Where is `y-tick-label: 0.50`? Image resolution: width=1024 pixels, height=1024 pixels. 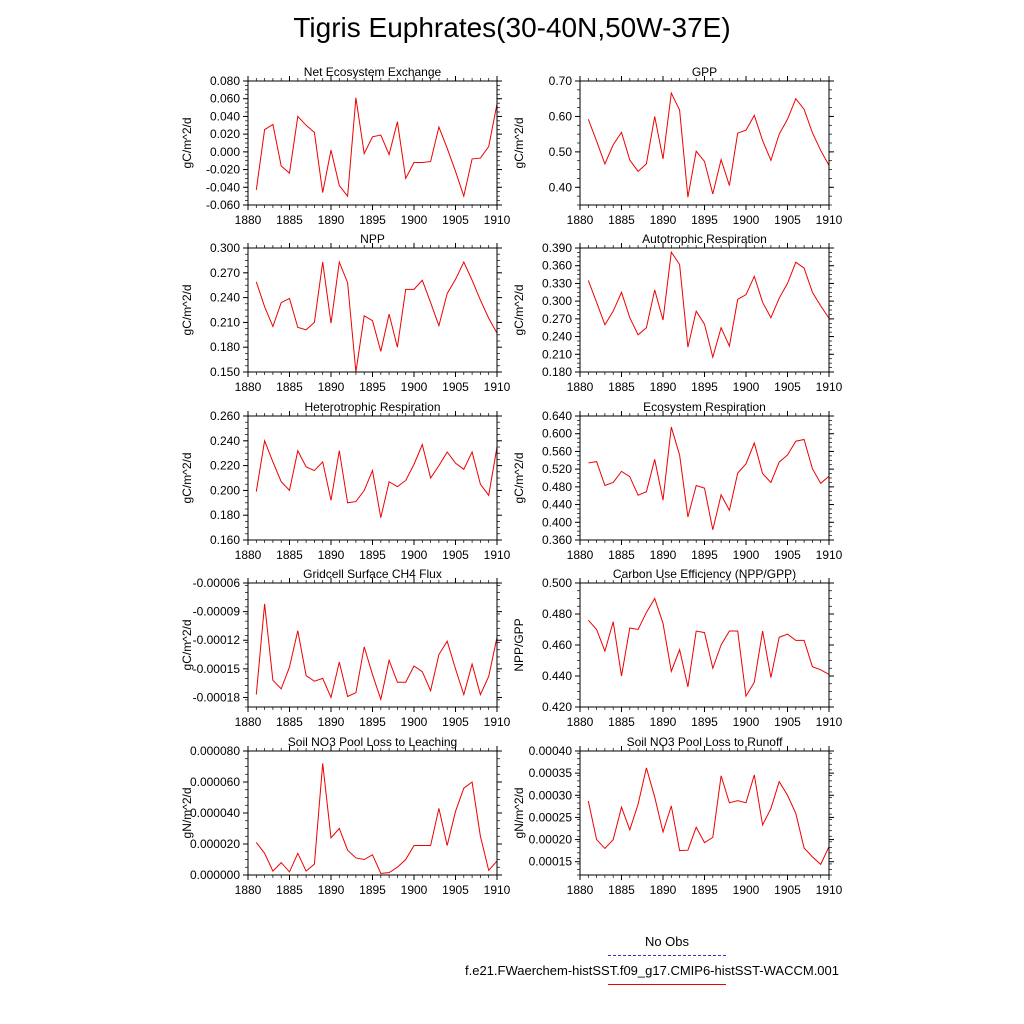
y-tick-label: 0.50 is located at coordinates (561, 152).